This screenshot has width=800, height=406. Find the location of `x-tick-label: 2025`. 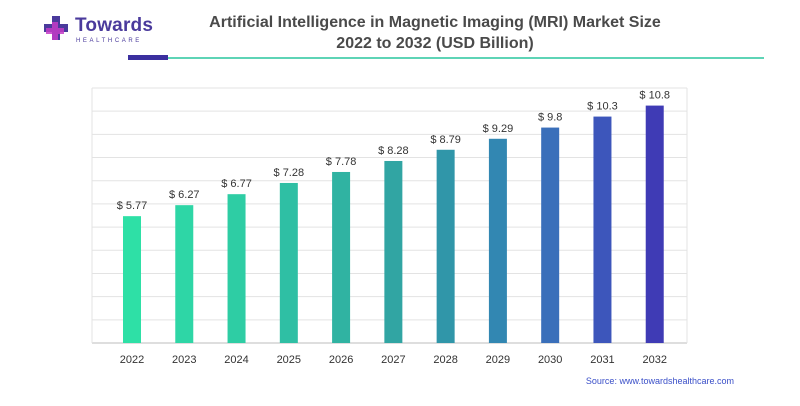

x-tick-label: 2025 is located at coordinates (289, 360).